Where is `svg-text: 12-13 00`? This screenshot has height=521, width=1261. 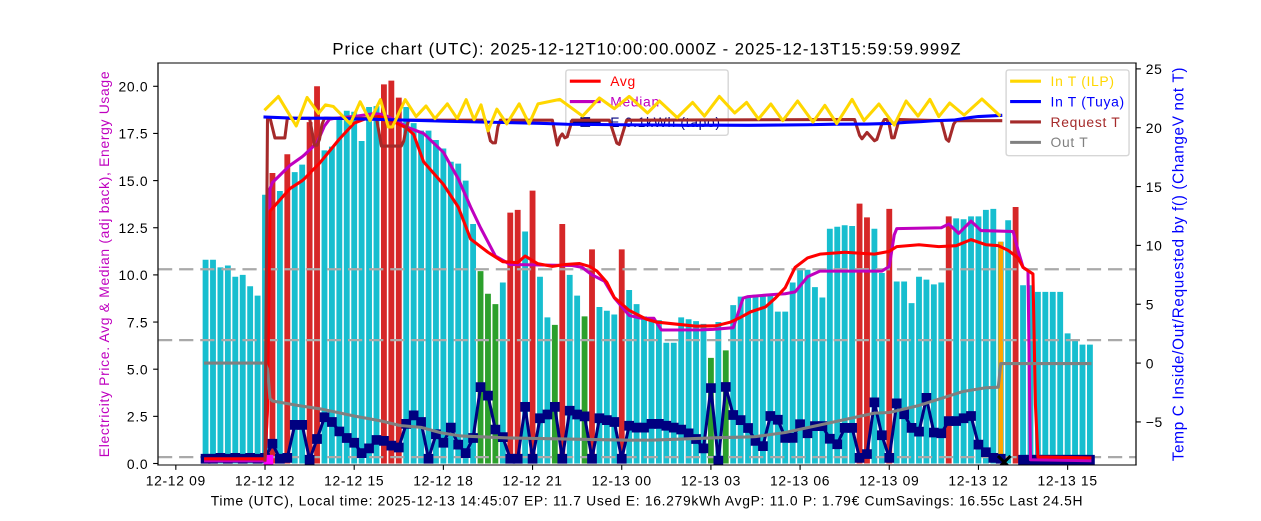
svg-text: 12-13 00 is located at coordinates (622, 480).